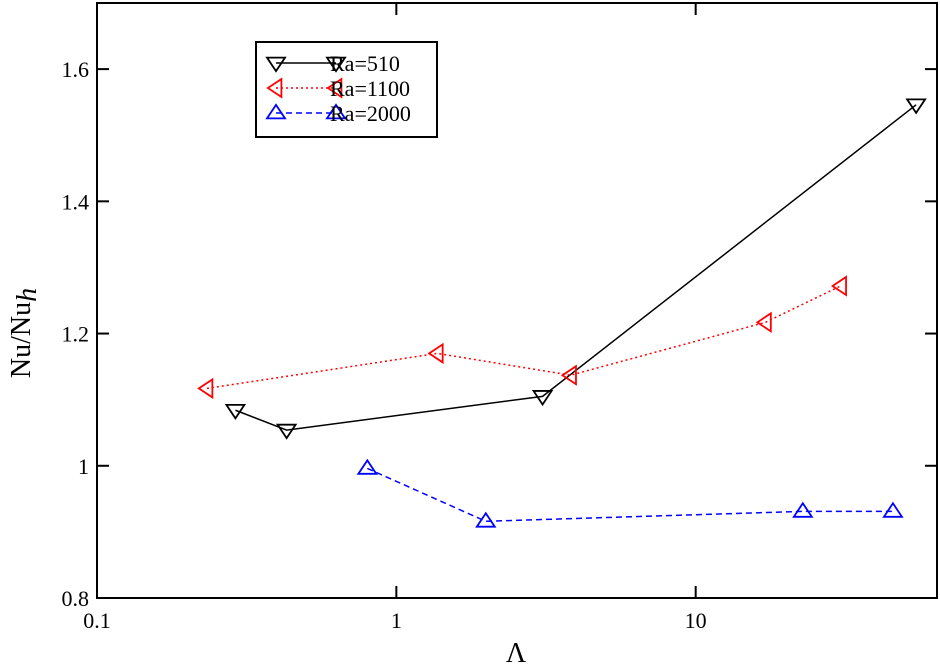 Image resolution: width=940 pixels, height=668 pixels. Describe the element at coordinates (83, 466) in the screenshot. I see `y-tick-label: 1` at that location.